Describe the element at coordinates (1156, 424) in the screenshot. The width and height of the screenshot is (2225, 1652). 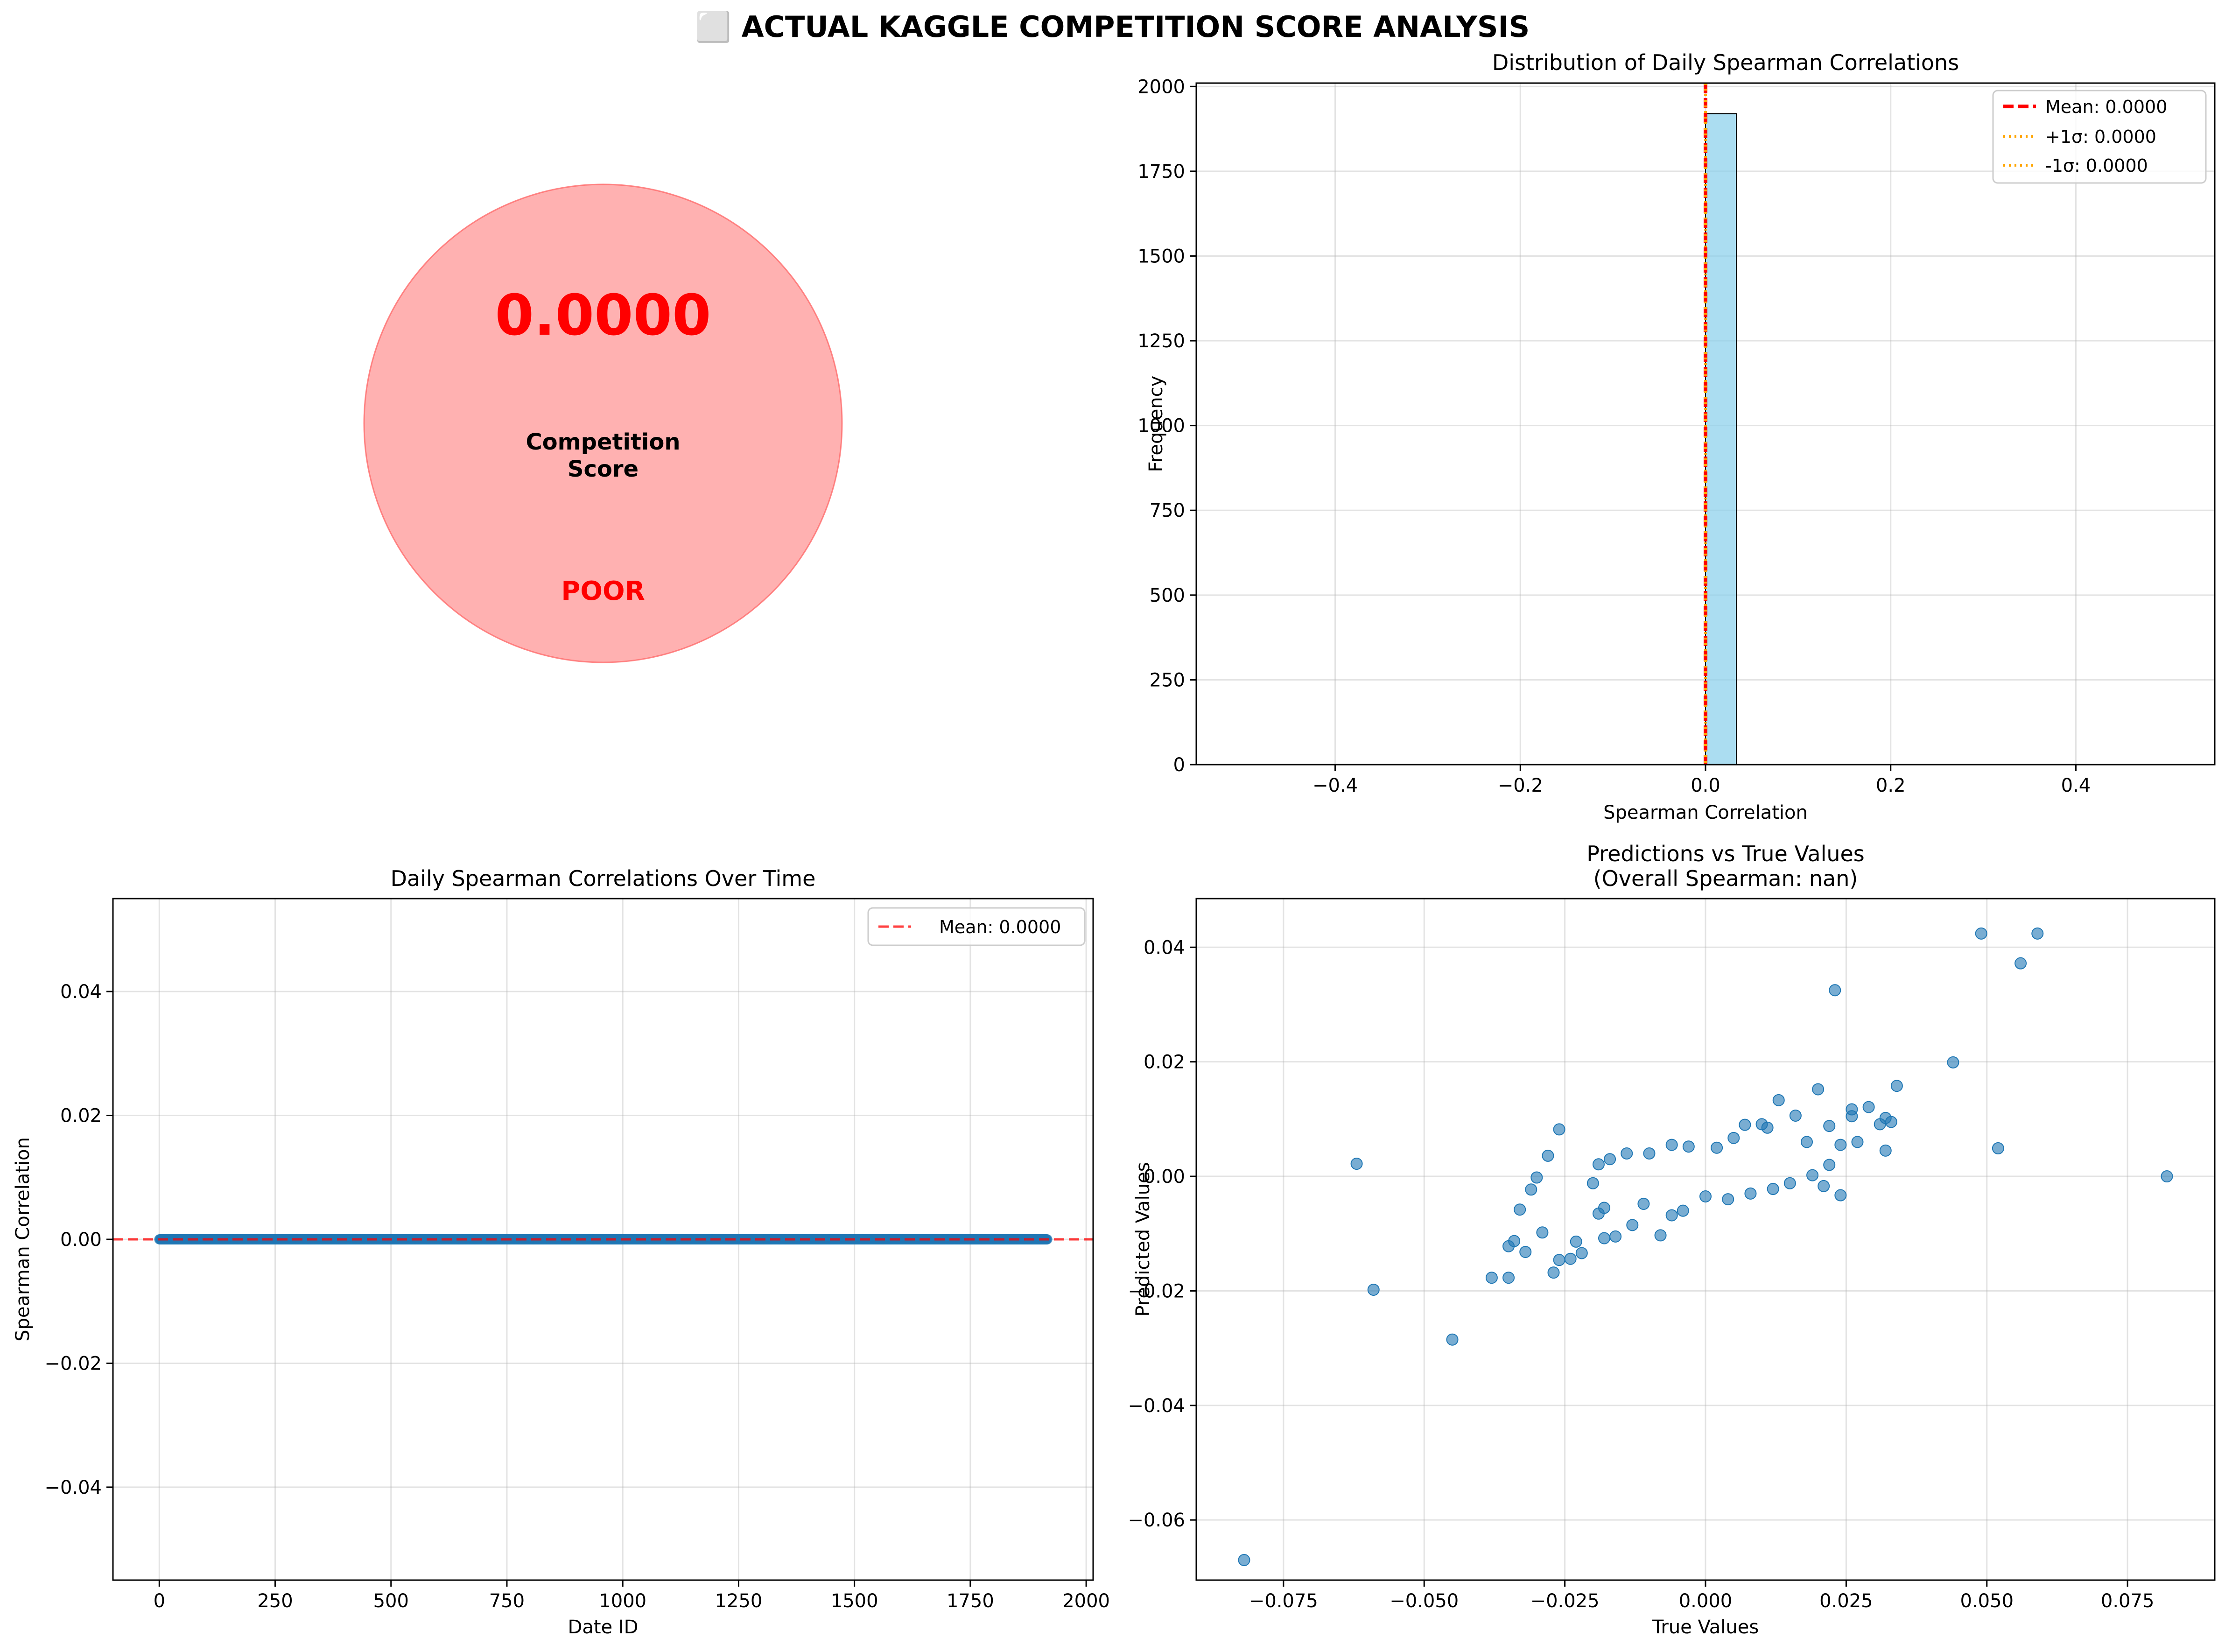
I see `histogram-y-label: Frequency` at that location.